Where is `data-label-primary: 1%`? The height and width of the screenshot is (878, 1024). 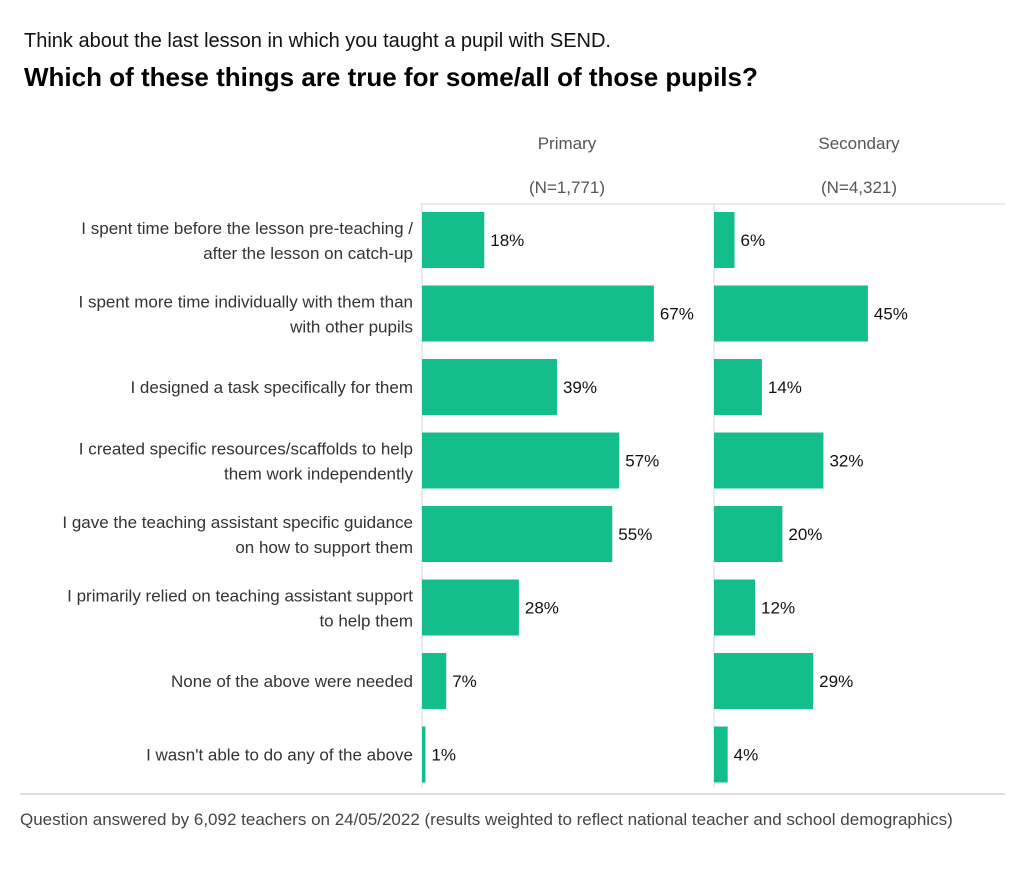 data-label-primary: 1% is located at coordinates (443, 755).